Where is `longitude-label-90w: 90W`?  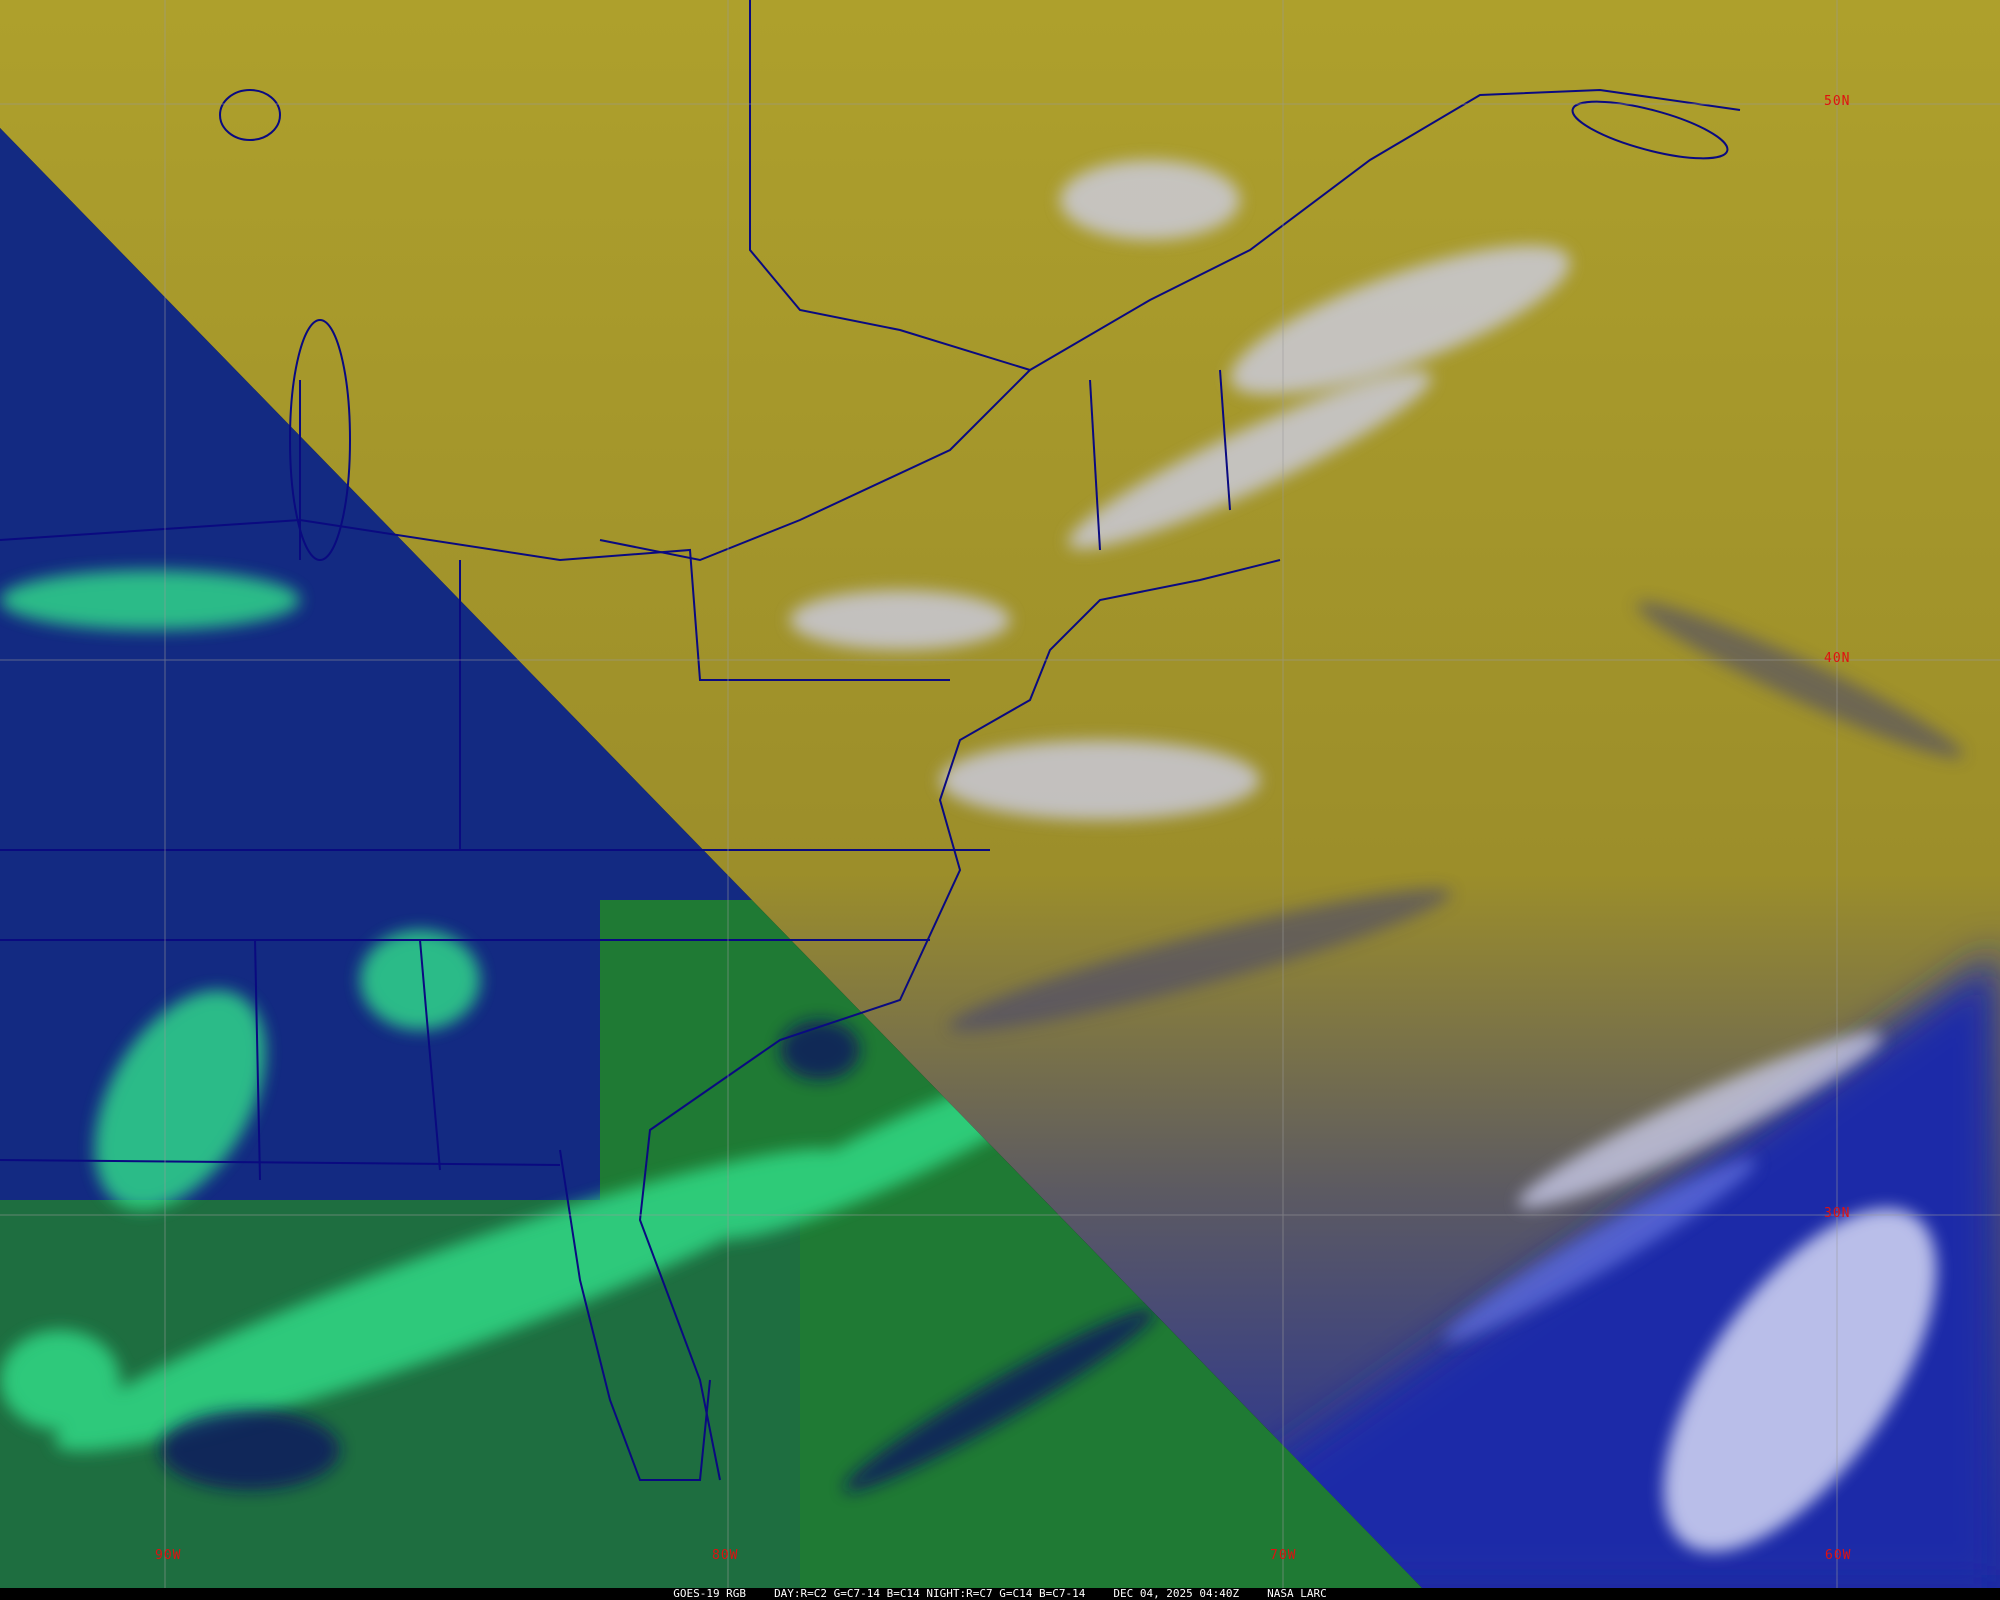
longitude-label-90w: 90W is located at coordinates (168, 1555).